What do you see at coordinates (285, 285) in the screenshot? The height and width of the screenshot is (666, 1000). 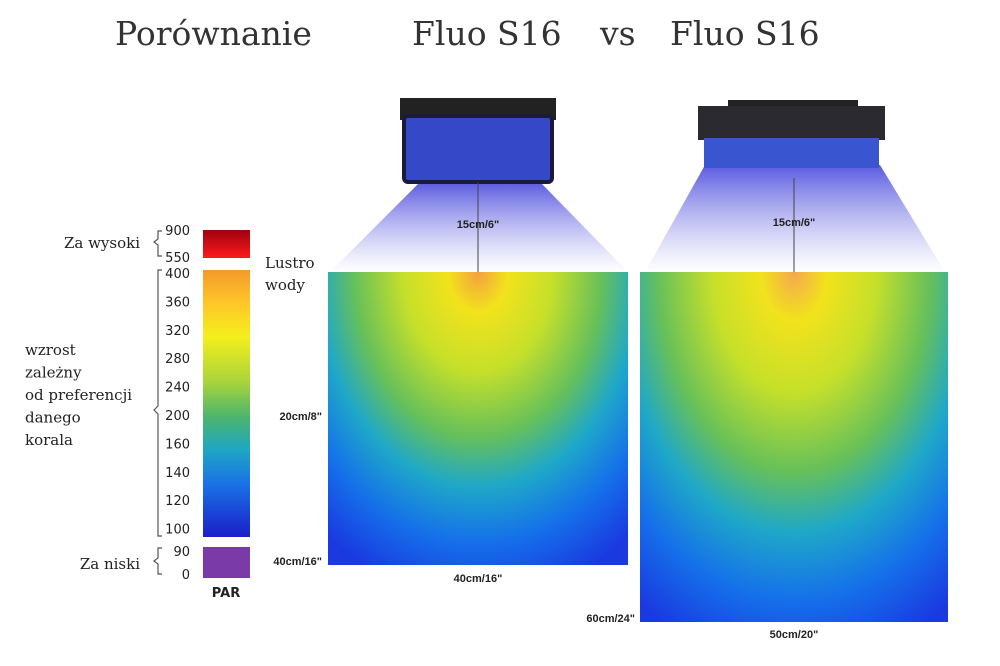 I see `surface-label: wody` at bounding box center [285, 285].